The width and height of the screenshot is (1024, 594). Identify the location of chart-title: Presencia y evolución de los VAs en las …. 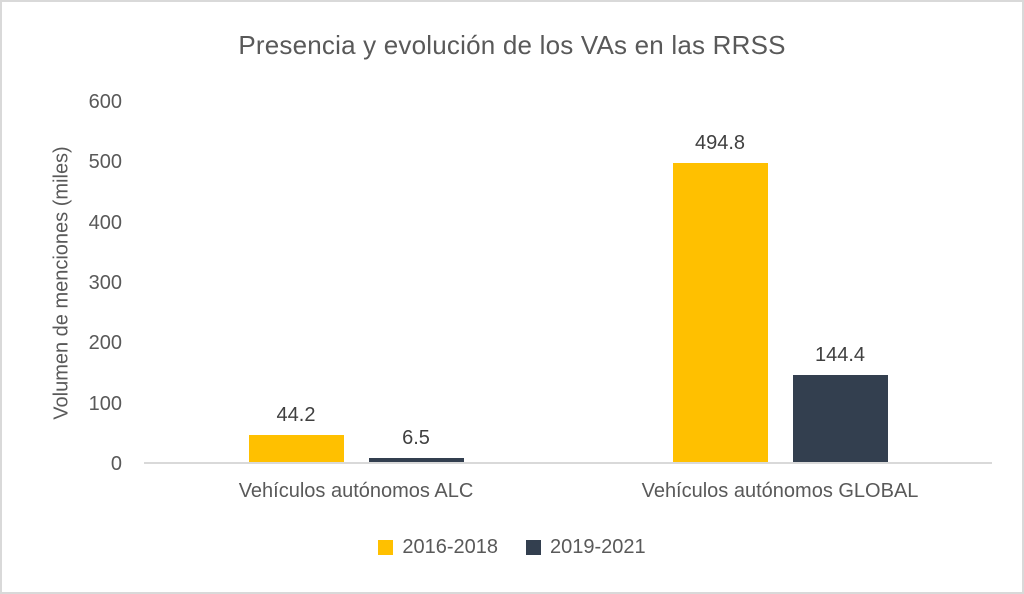
(512, 45).